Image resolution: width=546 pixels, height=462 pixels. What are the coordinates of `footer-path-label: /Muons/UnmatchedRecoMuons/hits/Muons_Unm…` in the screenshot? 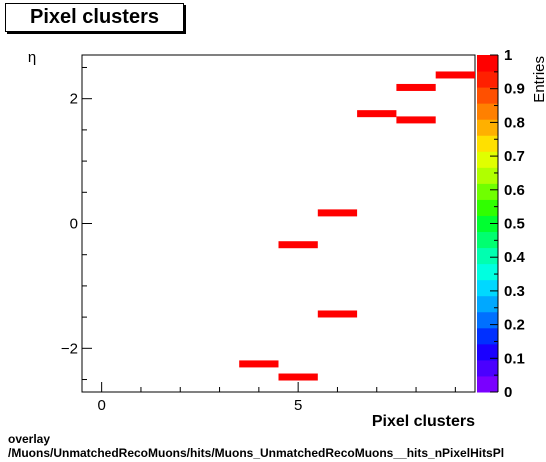 It's located at (256, 453).